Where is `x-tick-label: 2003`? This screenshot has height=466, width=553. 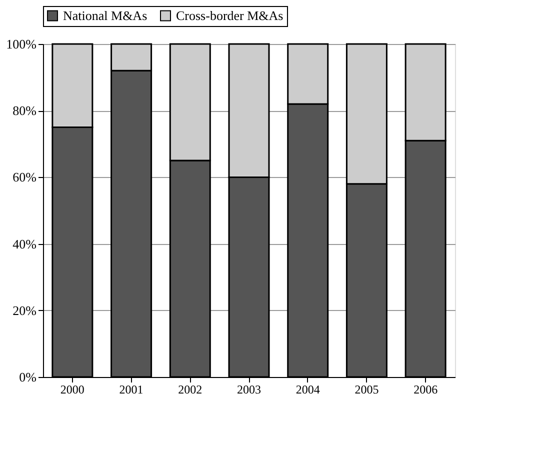 x-tick-label: 2003 is located at coordinates (249, 389).